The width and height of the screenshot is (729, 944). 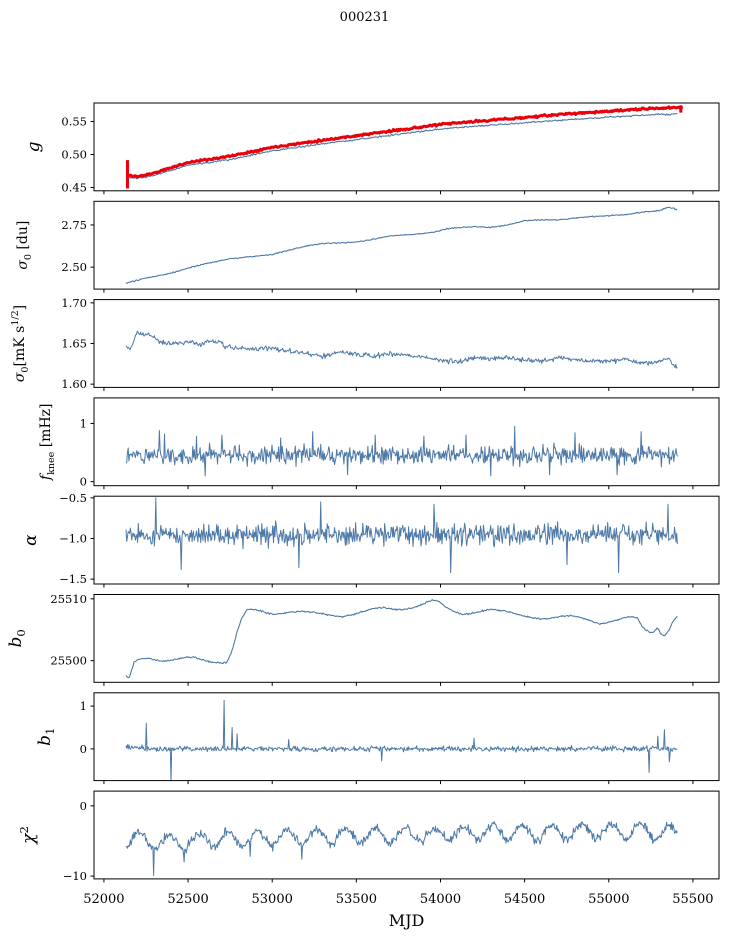 What do you see at coordinates (83, 482) in the screenshot?
I see `y-tick-label-fknee: 0` at bounding box center [83, 482].